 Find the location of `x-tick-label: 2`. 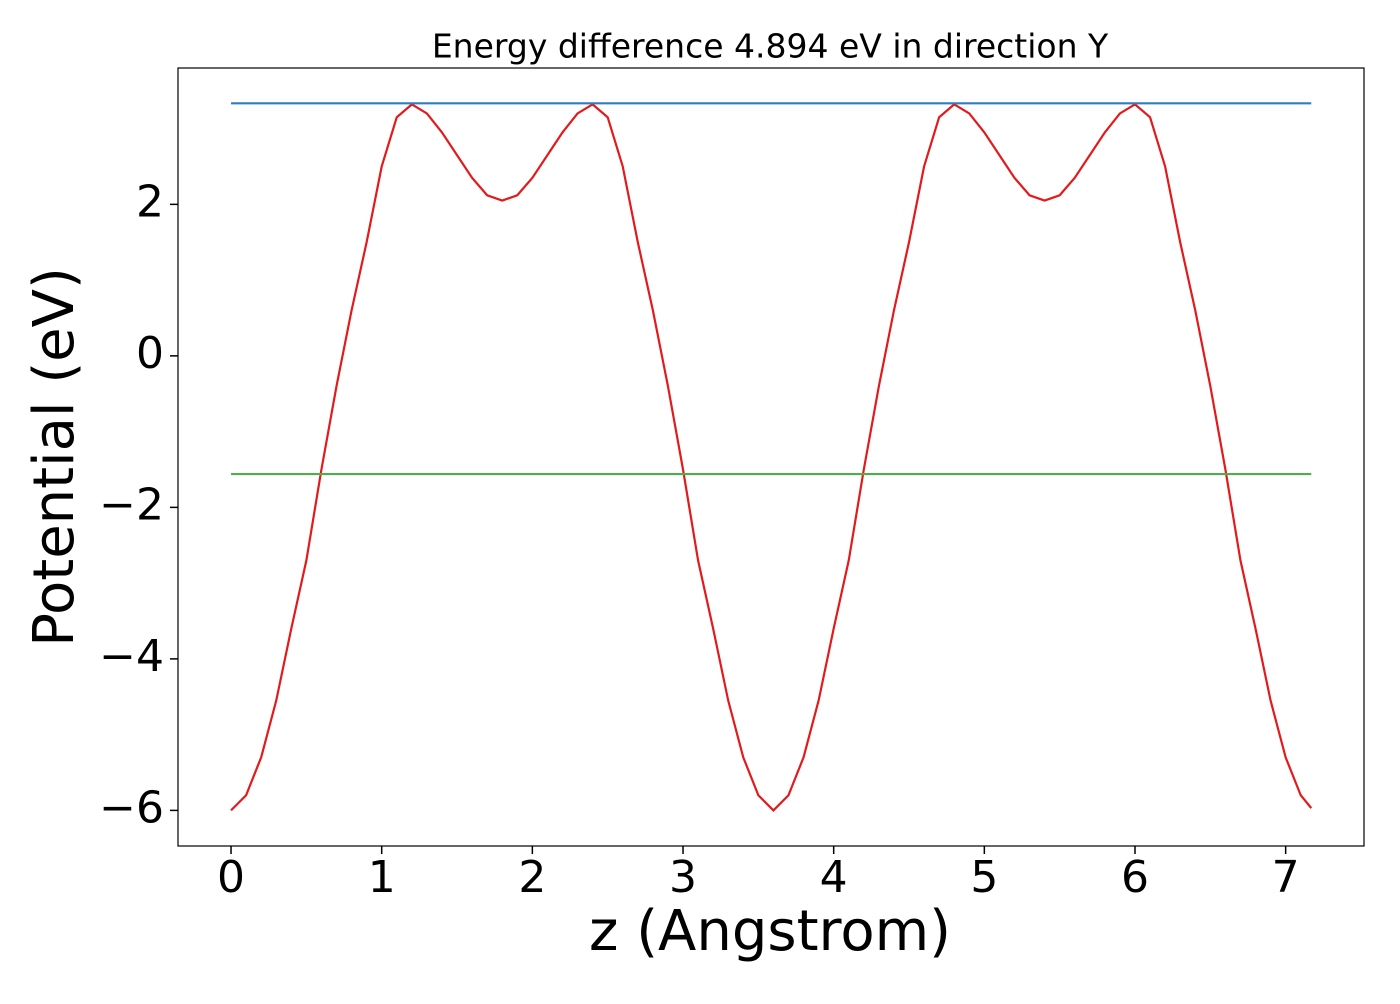

x-tick-label: 2 is located at coordinates (532, 877).